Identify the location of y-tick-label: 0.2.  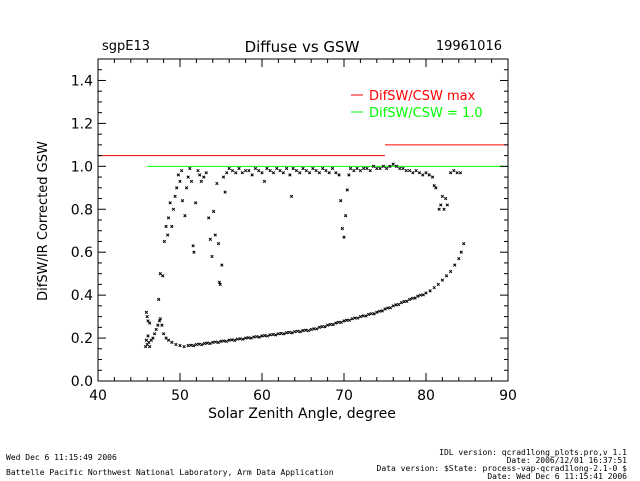
(82, 339).